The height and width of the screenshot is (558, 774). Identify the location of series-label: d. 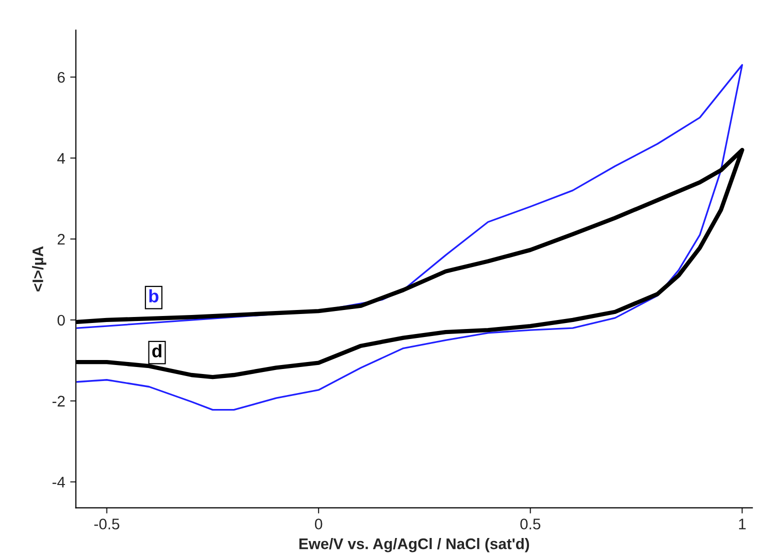
(157, 351).